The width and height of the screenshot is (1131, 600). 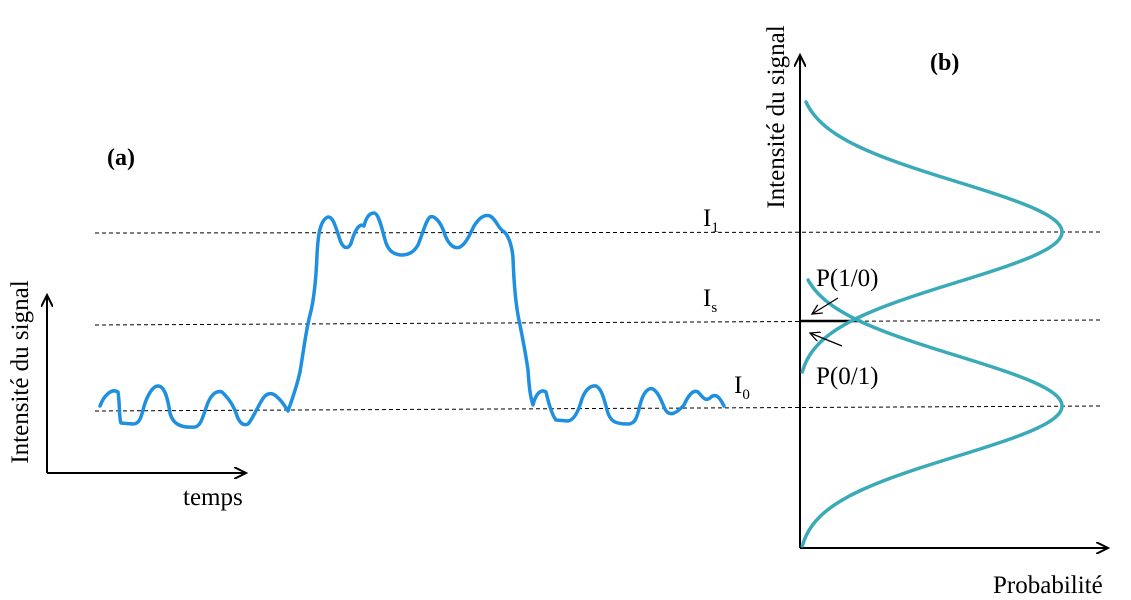 What do you see at coordinates (742, 387) in the screenshot?
I see `level-label-i0: I0` at bounding box center [742, 387].